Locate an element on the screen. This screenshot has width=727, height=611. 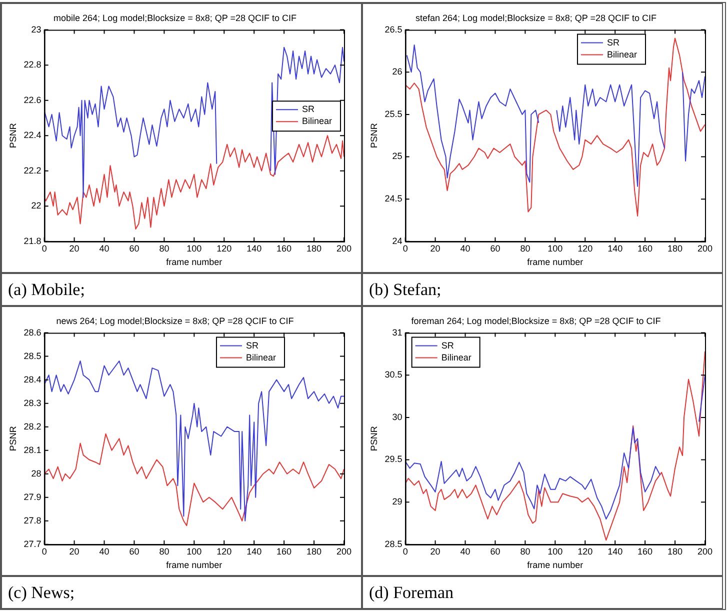
y-tick-label: 21.8 is located at coordinates (32, 241).